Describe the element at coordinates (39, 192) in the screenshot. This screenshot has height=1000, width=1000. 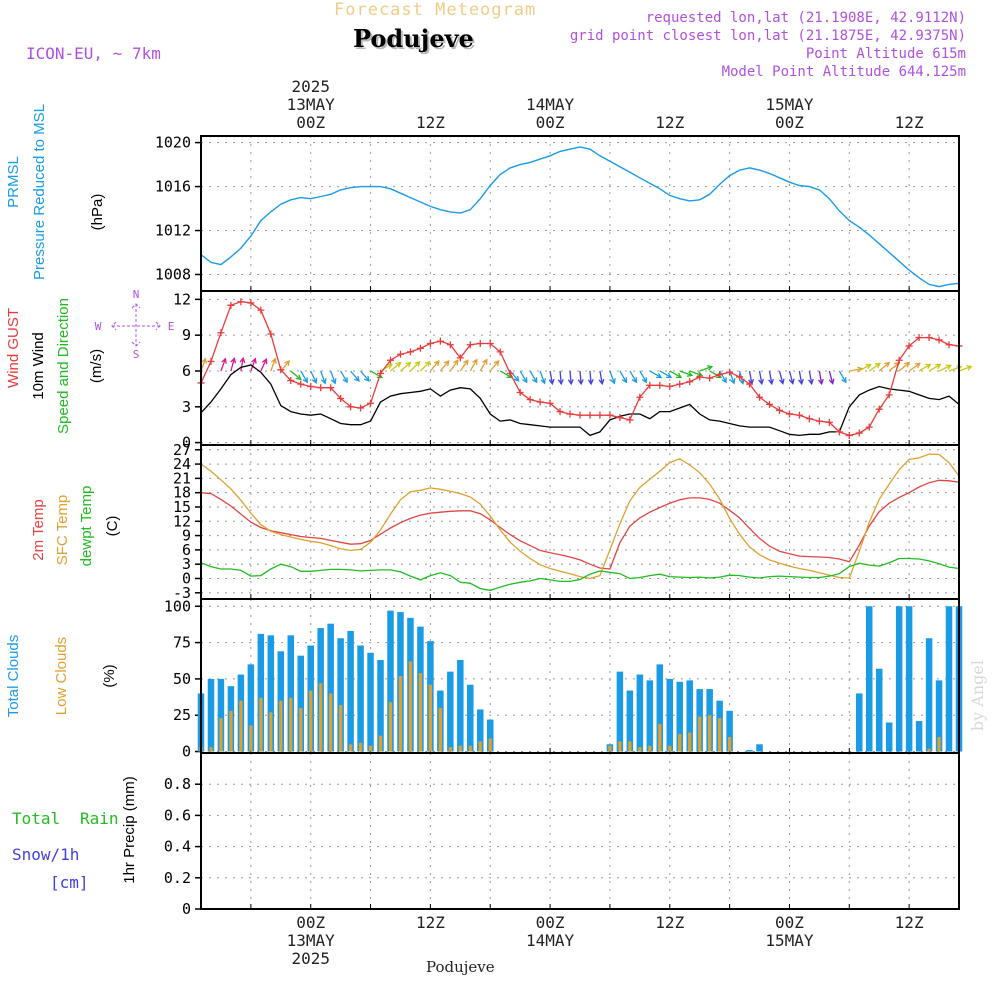
I see `pressure-label-2: Pressure Reduced to MSL` at that location.